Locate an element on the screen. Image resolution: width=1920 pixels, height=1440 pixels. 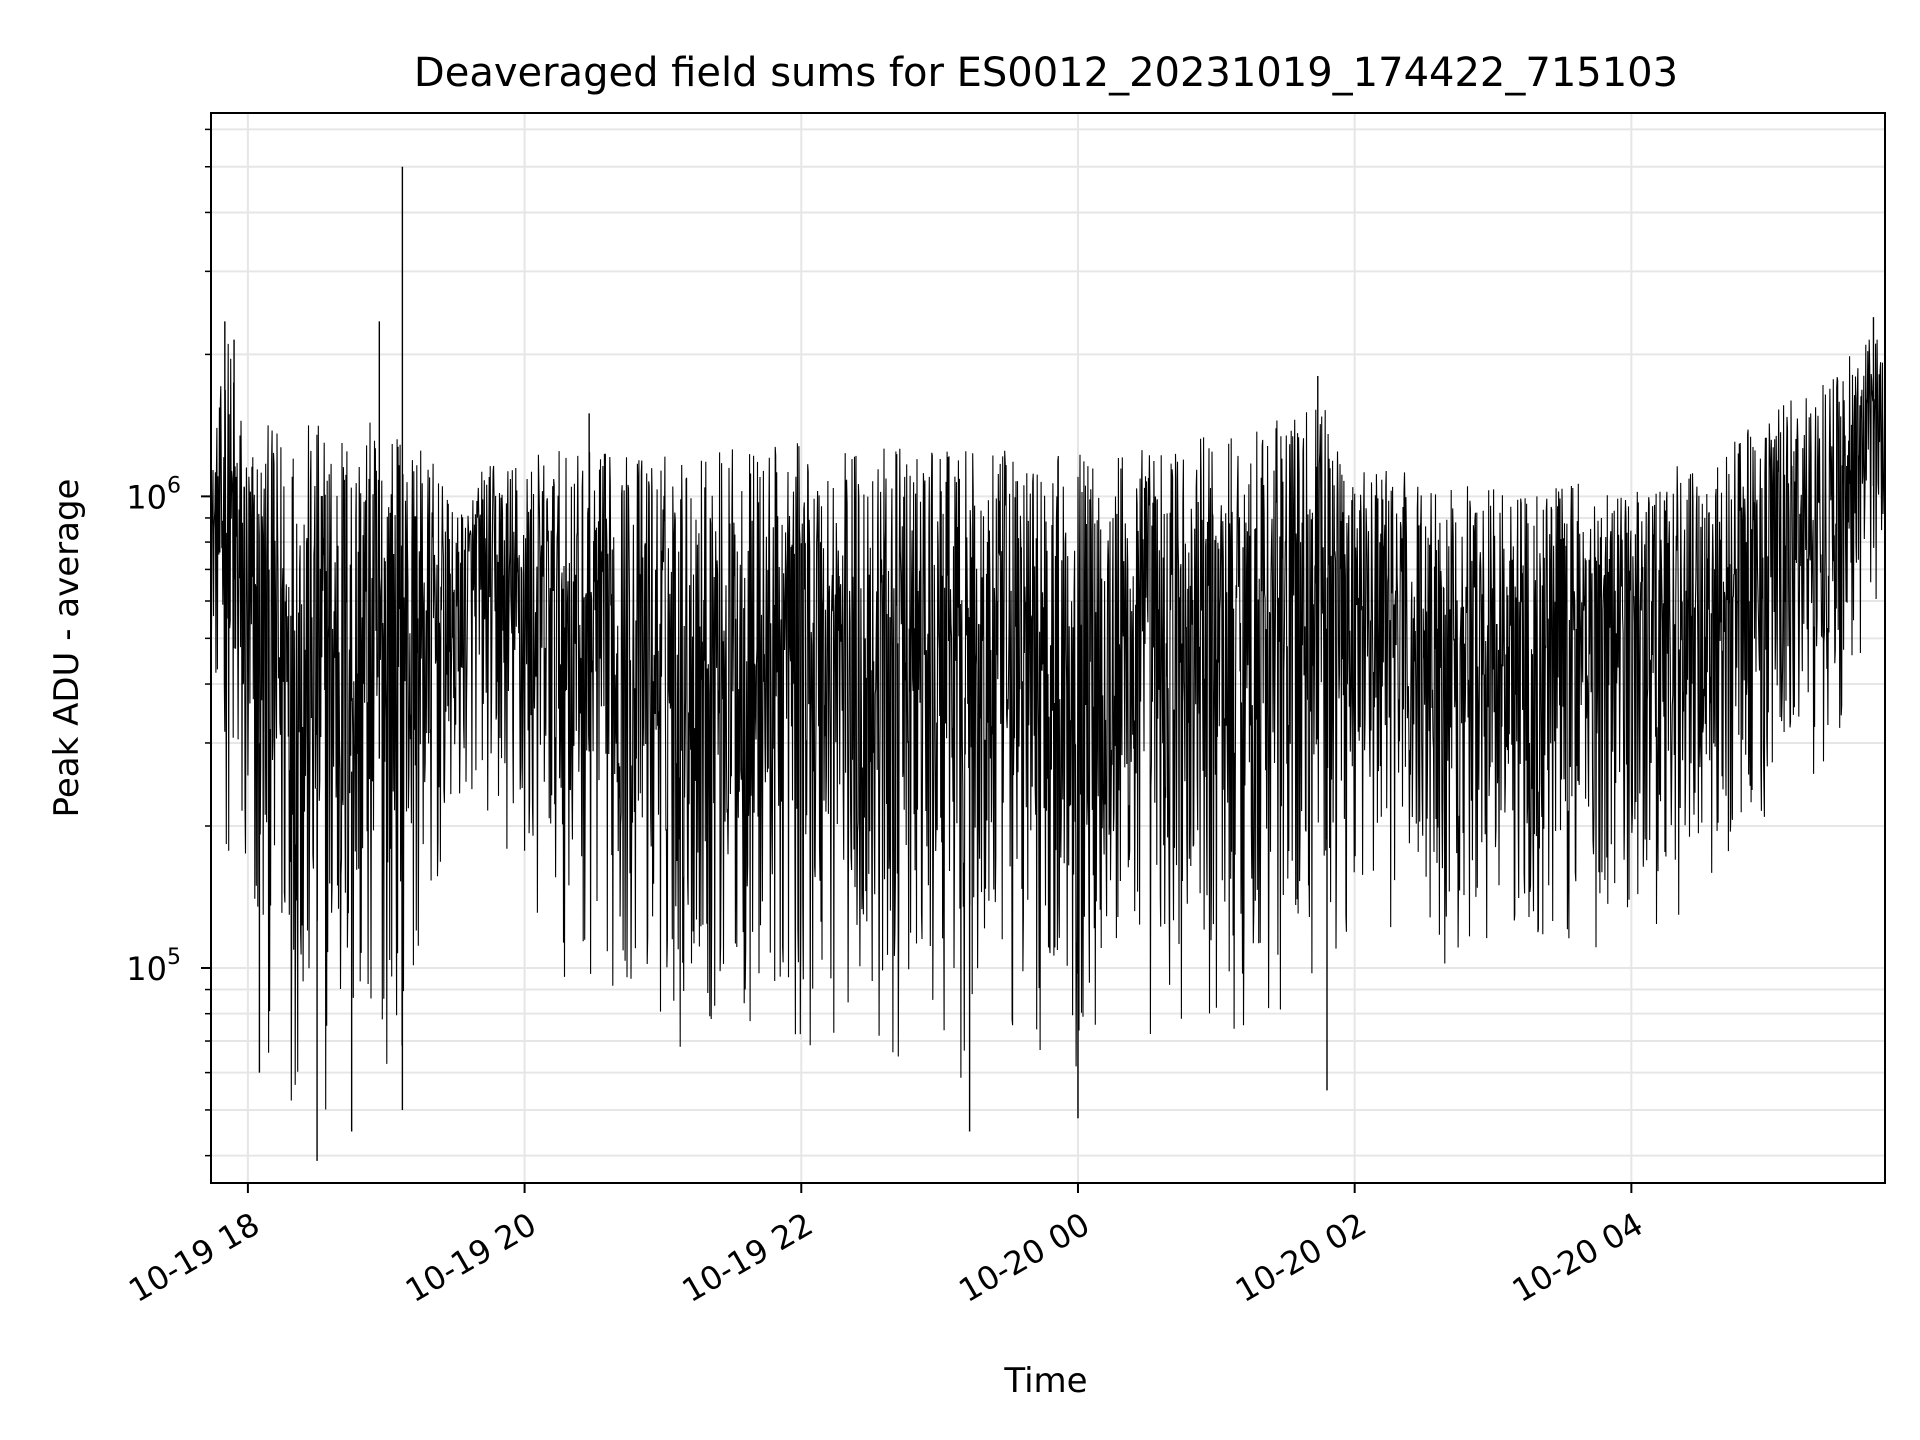
y-axis-label: Peak ADU - average is located at coordinates (67, 648).